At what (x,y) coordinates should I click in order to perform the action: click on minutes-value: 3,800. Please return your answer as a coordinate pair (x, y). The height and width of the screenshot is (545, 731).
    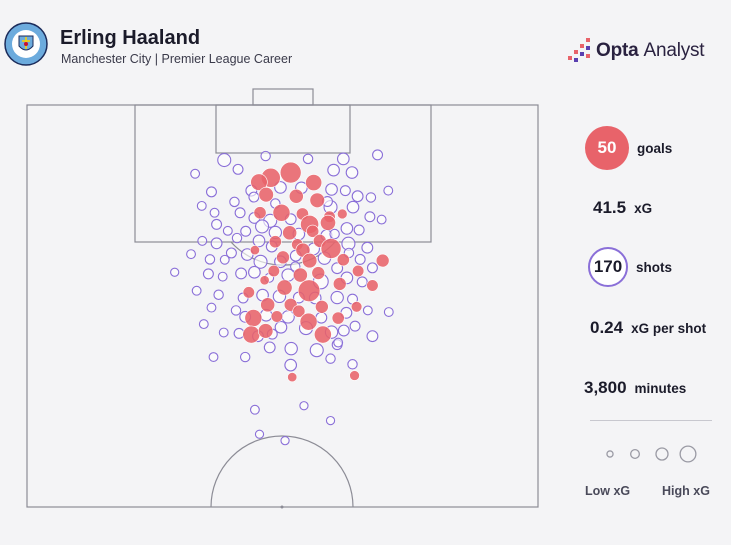
    Looking at the image, I should click on (605, 387).